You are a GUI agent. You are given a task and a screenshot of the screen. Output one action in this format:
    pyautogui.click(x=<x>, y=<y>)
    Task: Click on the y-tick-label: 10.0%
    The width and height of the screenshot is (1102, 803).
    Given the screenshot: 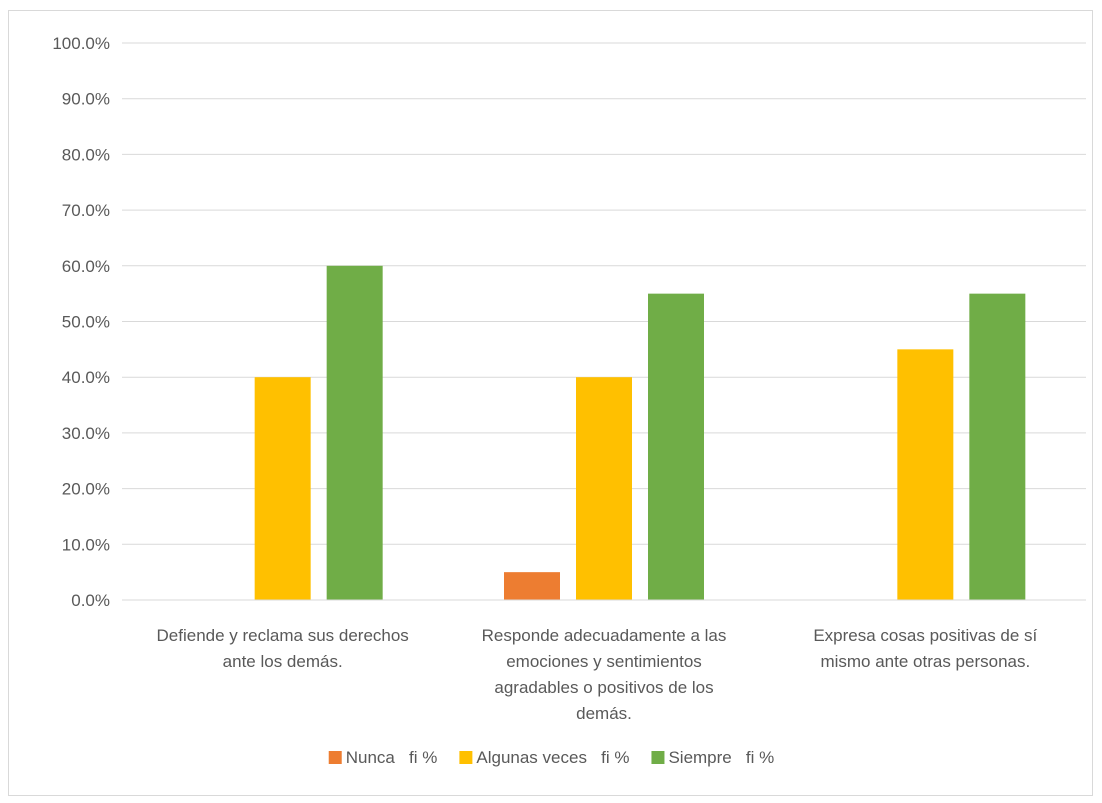 What is the action you would take?
    pyautogui.click(x=86, y=544)
    